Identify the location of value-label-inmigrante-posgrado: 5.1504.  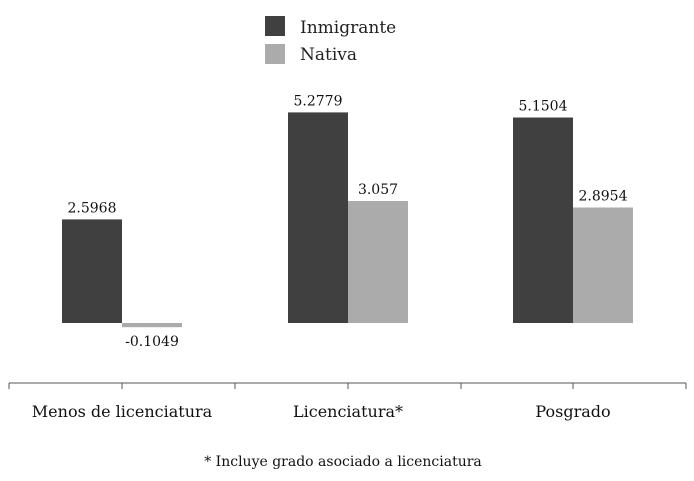
(543, 107).